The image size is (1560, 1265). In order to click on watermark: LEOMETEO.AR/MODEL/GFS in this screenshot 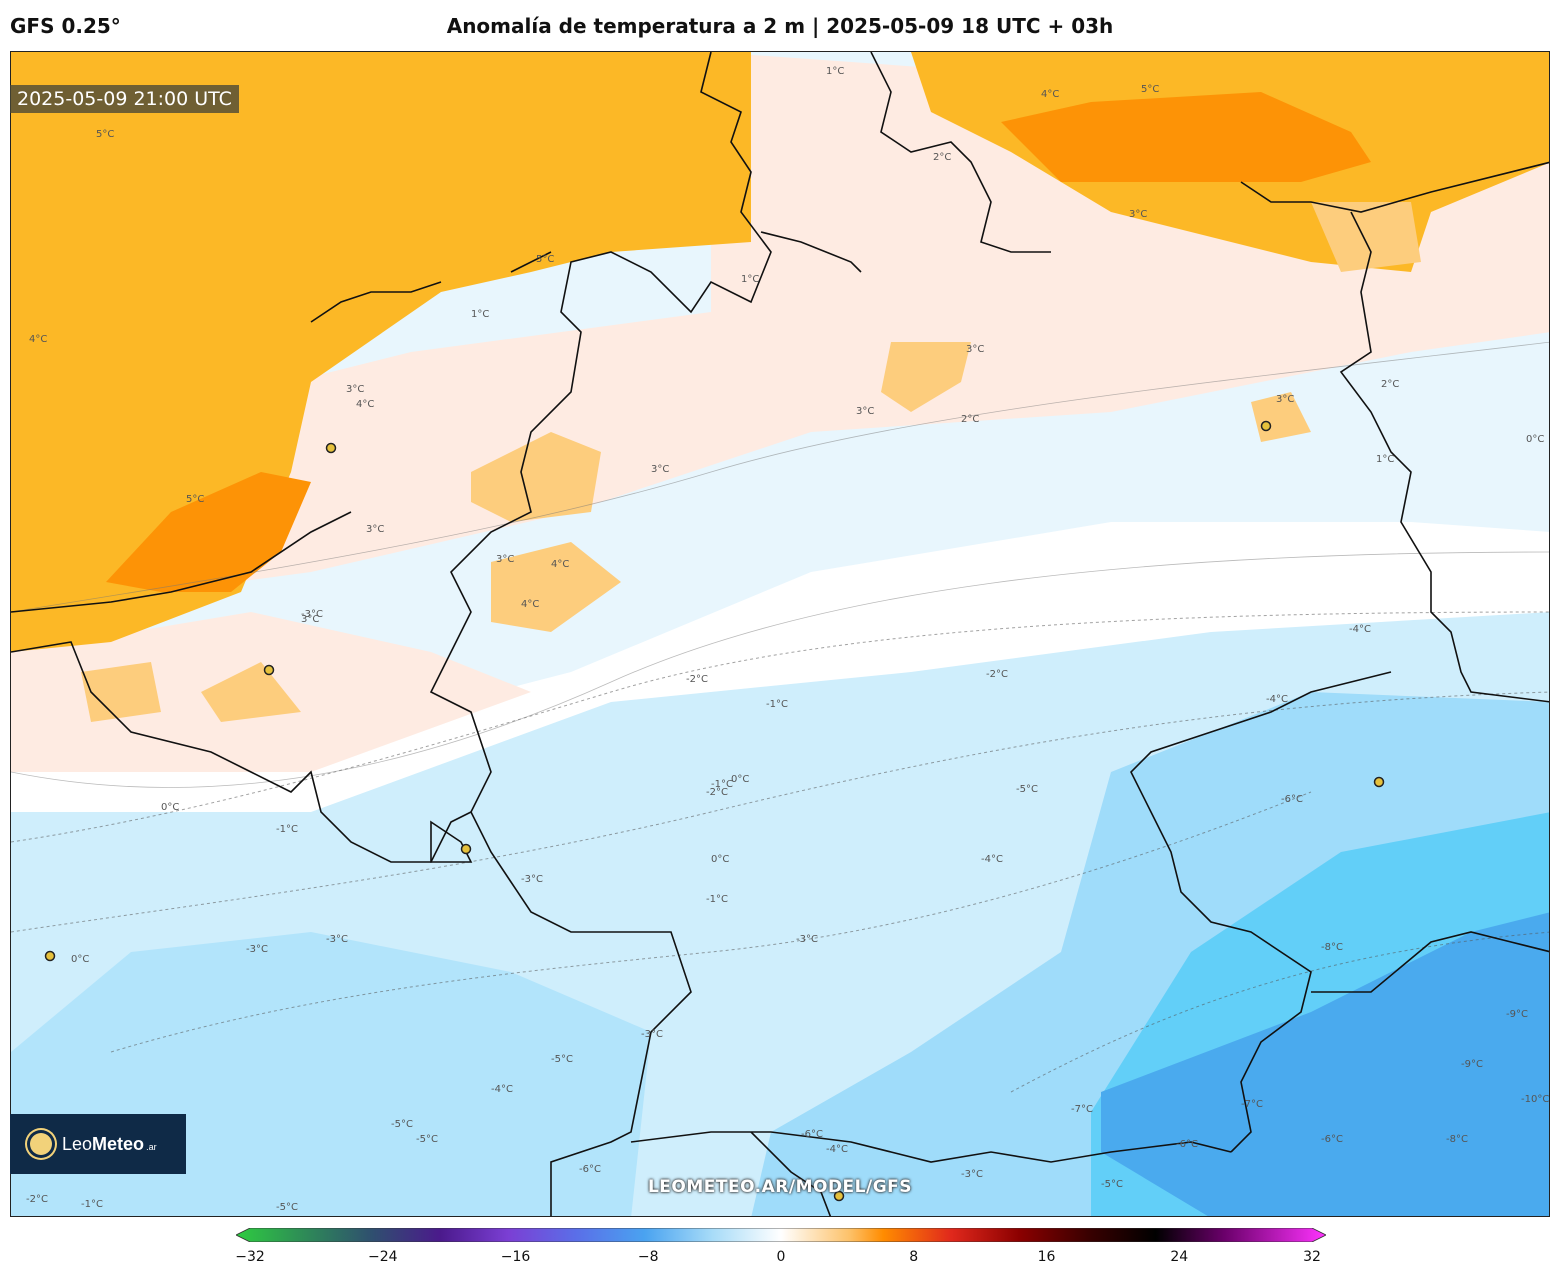, I will do `click(780, 1187)`.